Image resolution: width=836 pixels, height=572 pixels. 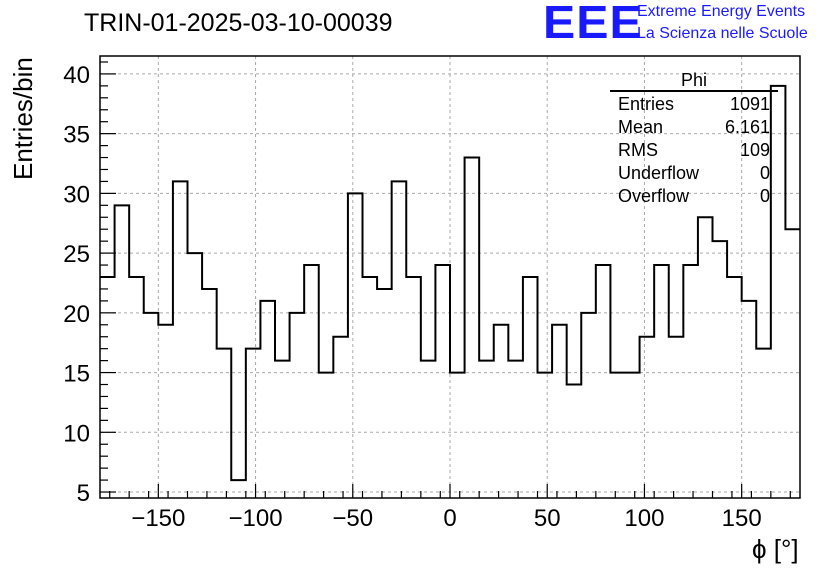 I want to click on stats-label: RMS, so click(x=638, y=150).